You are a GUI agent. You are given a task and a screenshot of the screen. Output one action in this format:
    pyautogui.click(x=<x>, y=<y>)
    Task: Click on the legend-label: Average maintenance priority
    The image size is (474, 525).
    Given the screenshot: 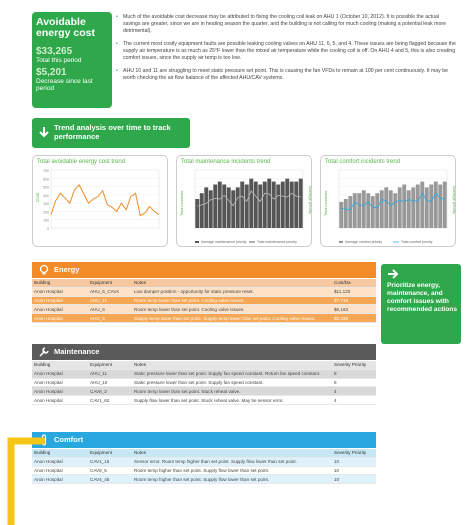 What is the action you would take?
    pyautogui.click(x=224, y=242)
    